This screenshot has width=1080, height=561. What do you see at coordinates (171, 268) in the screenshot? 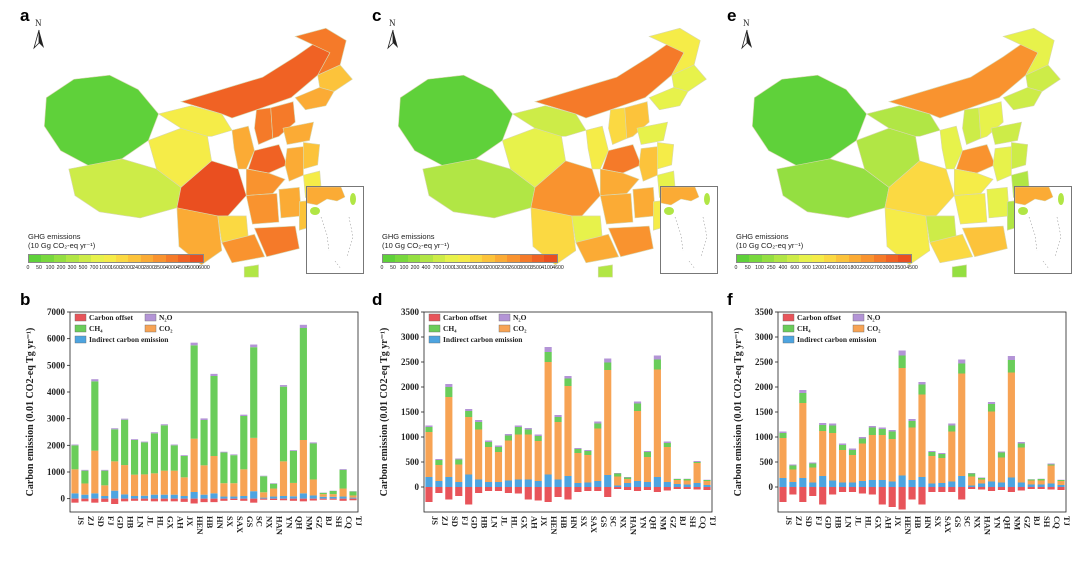
I see `colorbar-tick-label: 4000` at bounding box center [171, 268].